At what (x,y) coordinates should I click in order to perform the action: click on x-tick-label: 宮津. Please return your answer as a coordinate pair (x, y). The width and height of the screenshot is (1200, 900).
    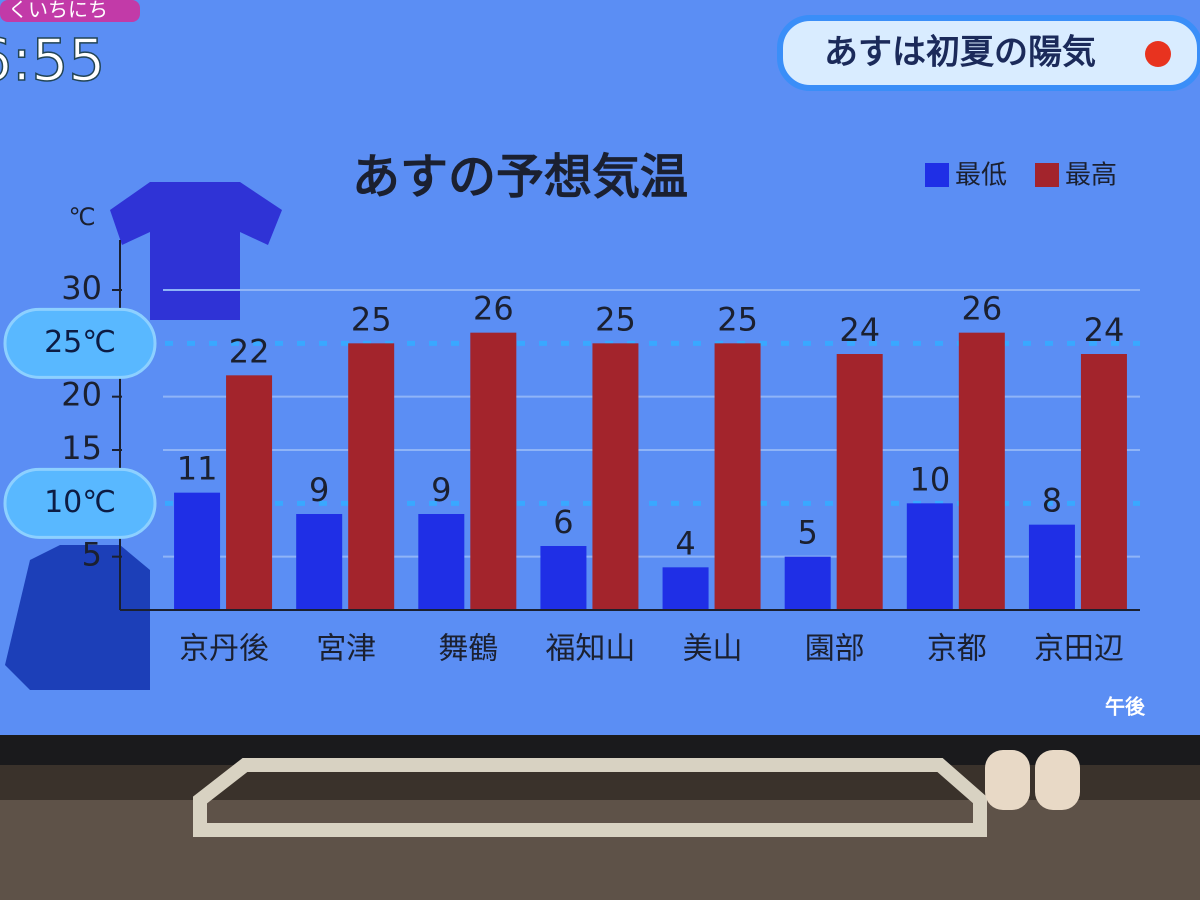
    Looking at the image, I should click on (346, 649).